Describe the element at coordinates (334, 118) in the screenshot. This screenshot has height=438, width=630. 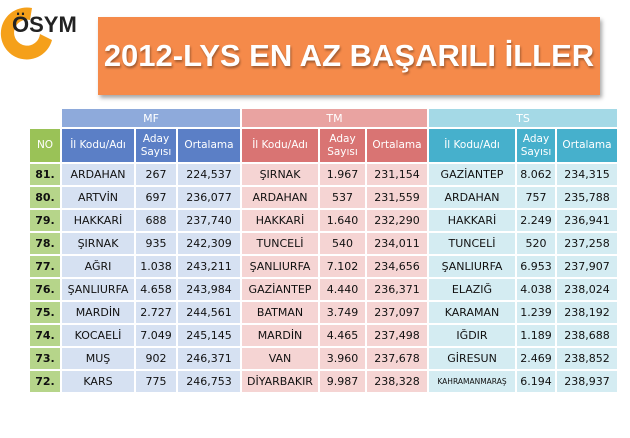
I see `group-header-tm: TM` at that location.